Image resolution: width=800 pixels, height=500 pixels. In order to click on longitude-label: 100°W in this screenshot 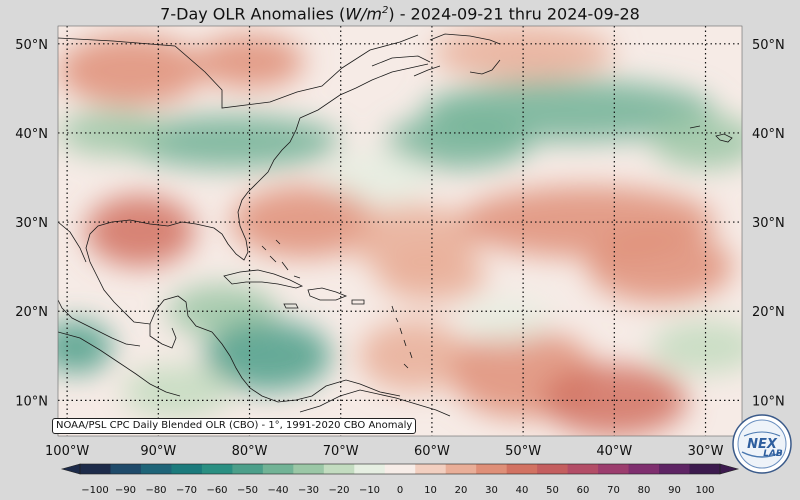, I will do `click(67, 451)`.